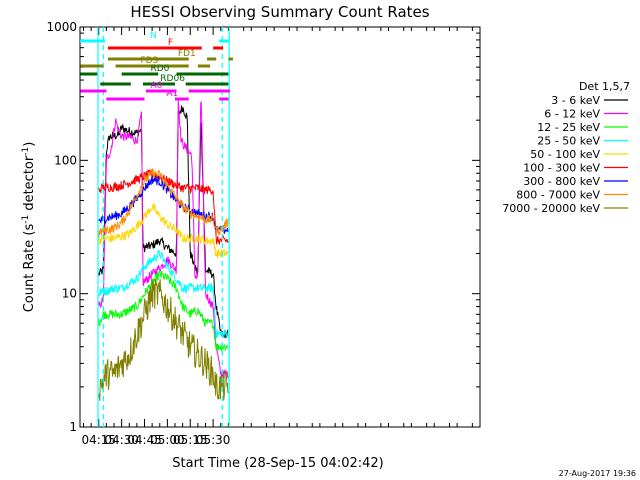 Image resolution: width=640 pixels, height=480 pixels. Describe the element at coordinates (167, 440) in the screenshot. I see `x-tick-label: 05:00` at that location.